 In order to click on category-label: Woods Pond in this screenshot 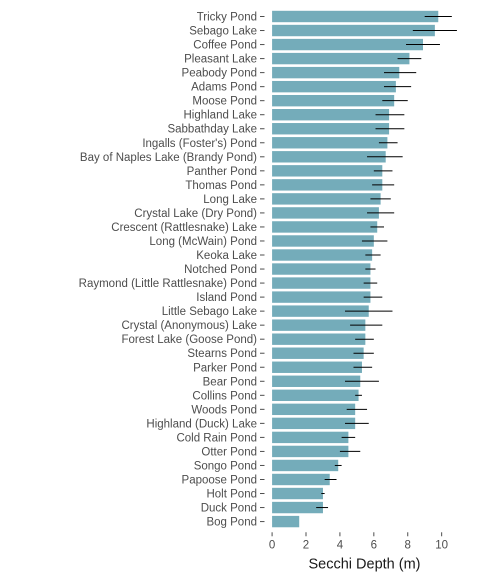, I will do `click(224, 410)`.